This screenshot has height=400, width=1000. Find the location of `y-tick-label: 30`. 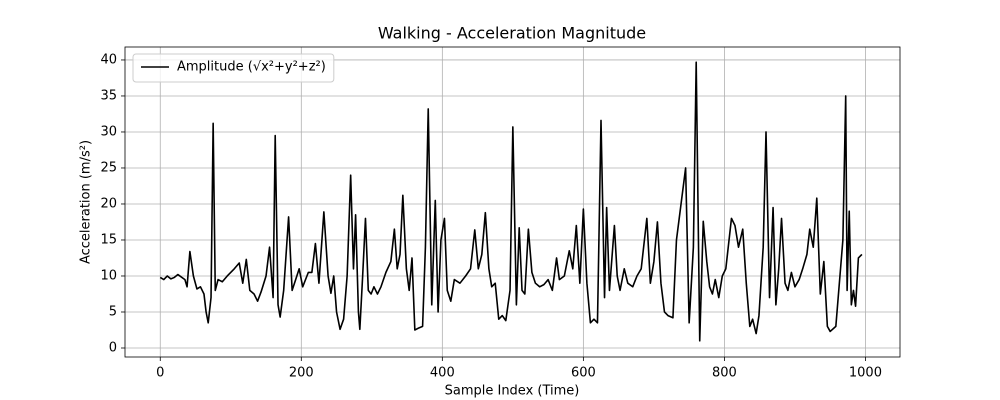

y-tick-label: 30 is located at coordinates (108, 131).